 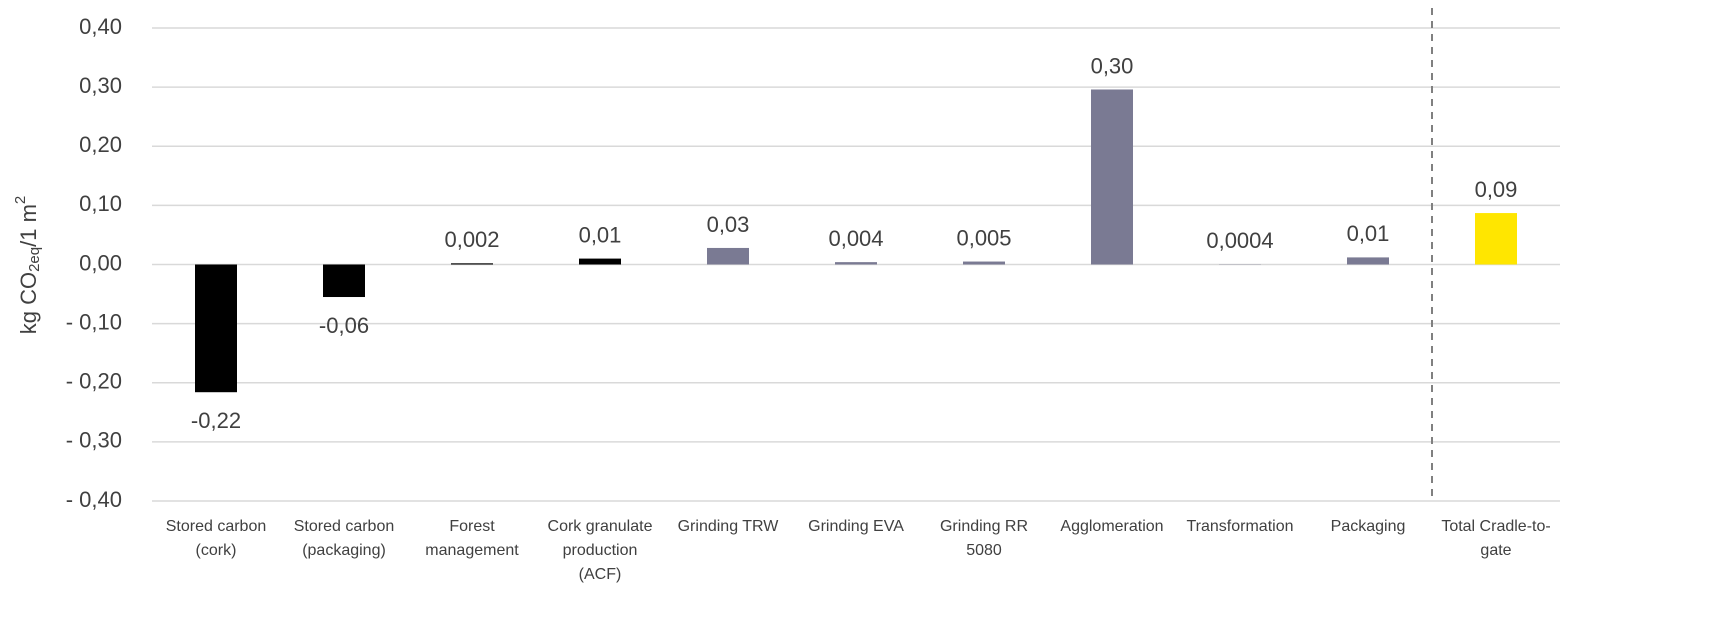 I want to click on value-label: 0,0004, so click(x=1239, y=240).